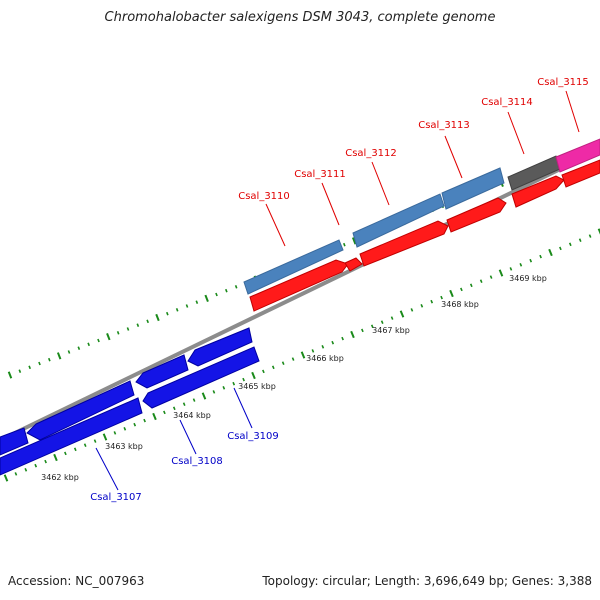 The height and width of the screenshot is (600, 600). What do you see at coordinates (257, 386) in the screenshot?
I see `kbp-tick-label: 3465 kbp` at bounding box center [257, 386].